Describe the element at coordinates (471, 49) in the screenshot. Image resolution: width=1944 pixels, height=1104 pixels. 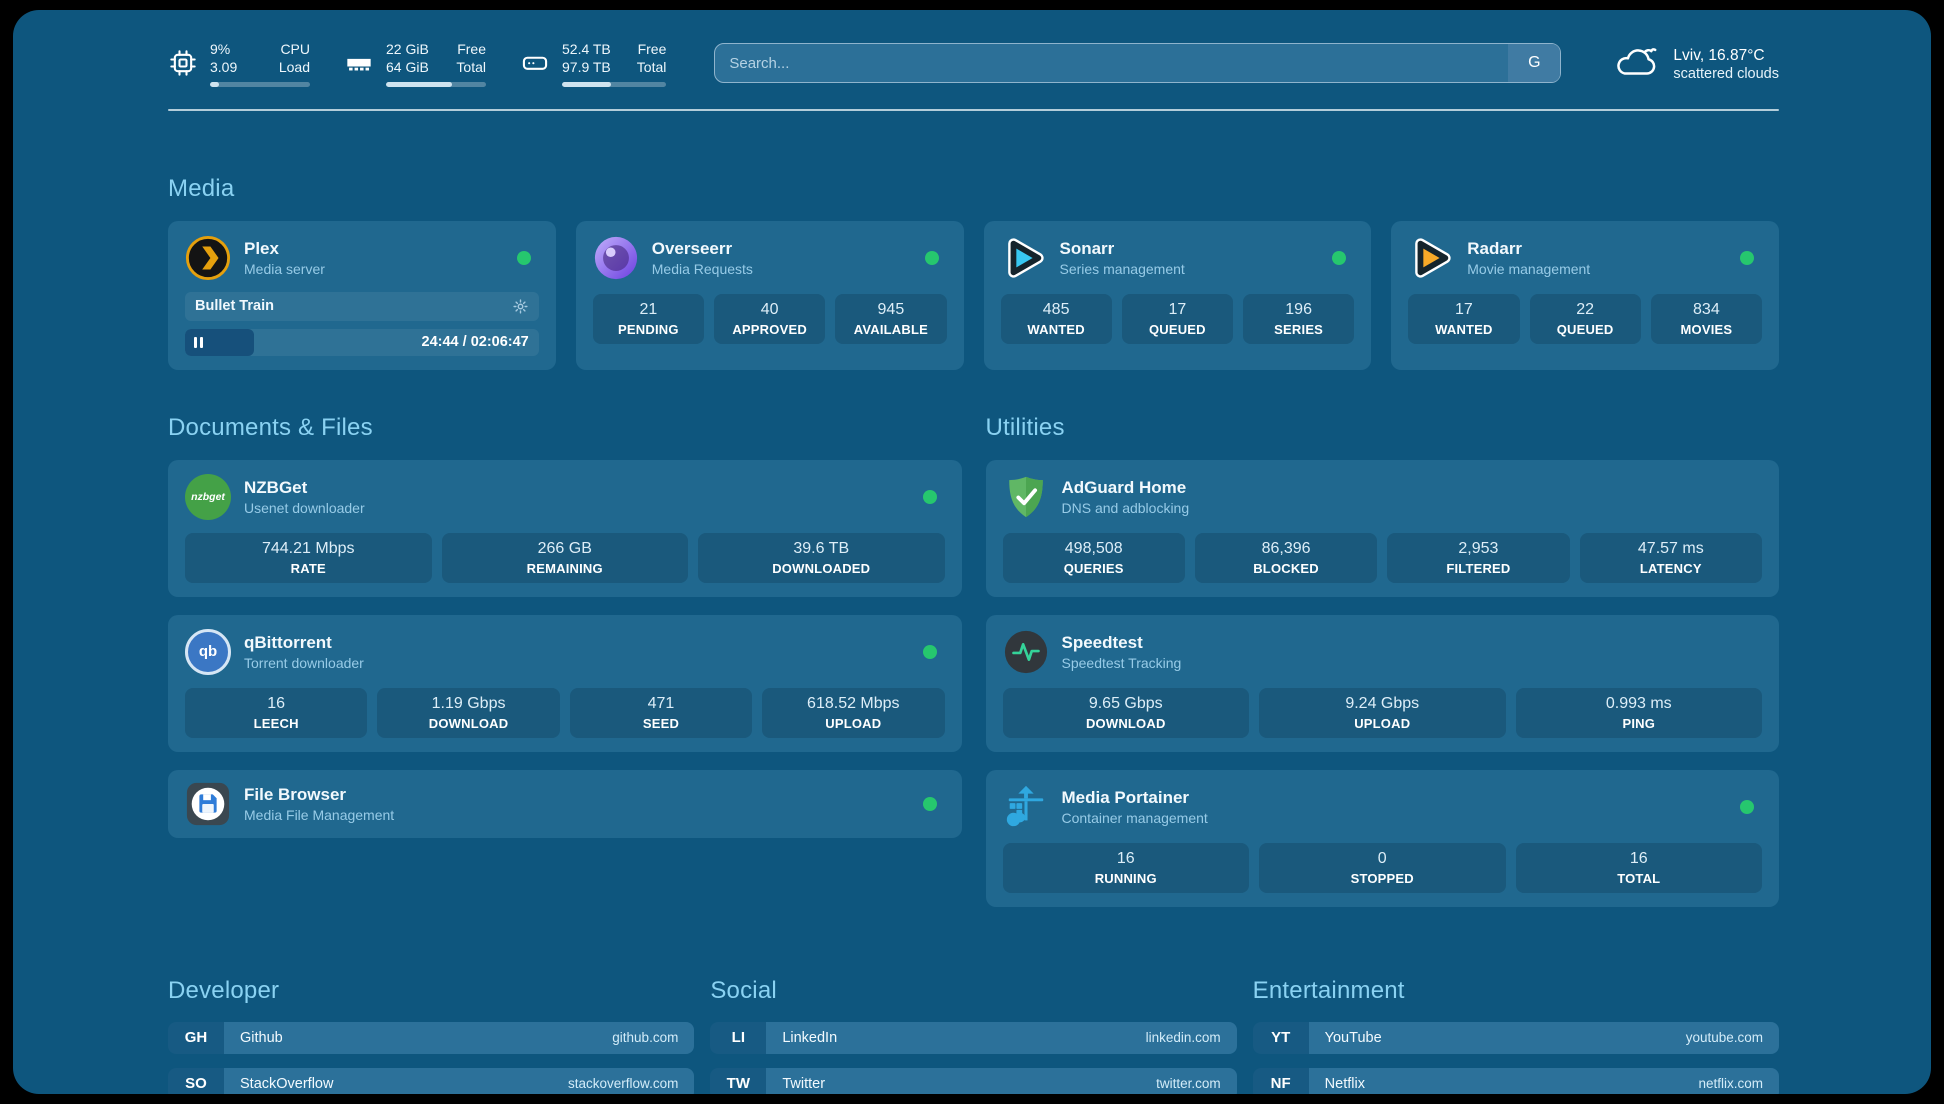
I see `memory-free-label: Free` at that location.